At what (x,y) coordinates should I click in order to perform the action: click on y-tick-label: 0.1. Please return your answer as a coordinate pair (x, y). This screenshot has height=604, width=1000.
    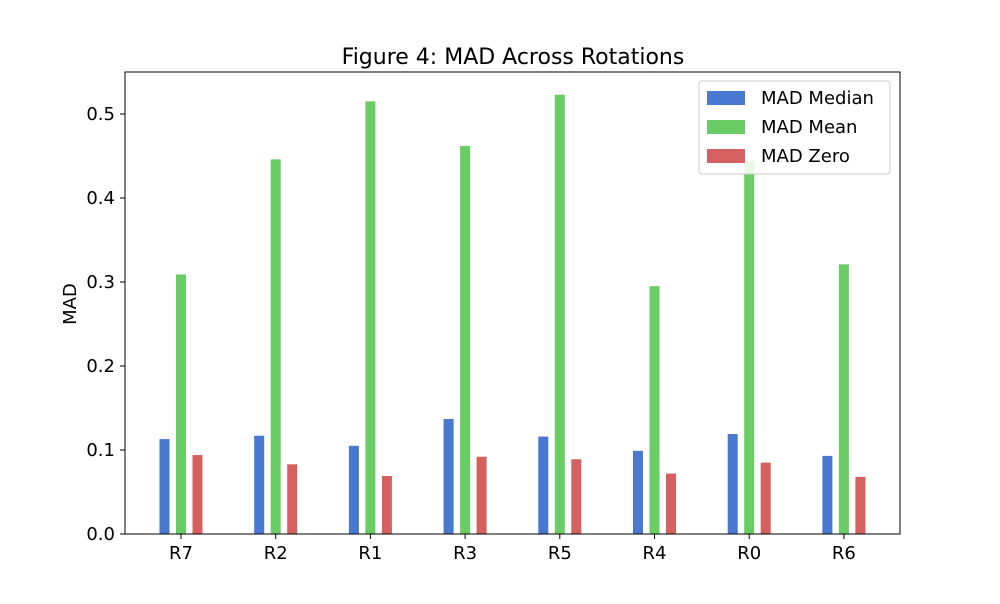
    Looking at the image, I should click on (100, 450).